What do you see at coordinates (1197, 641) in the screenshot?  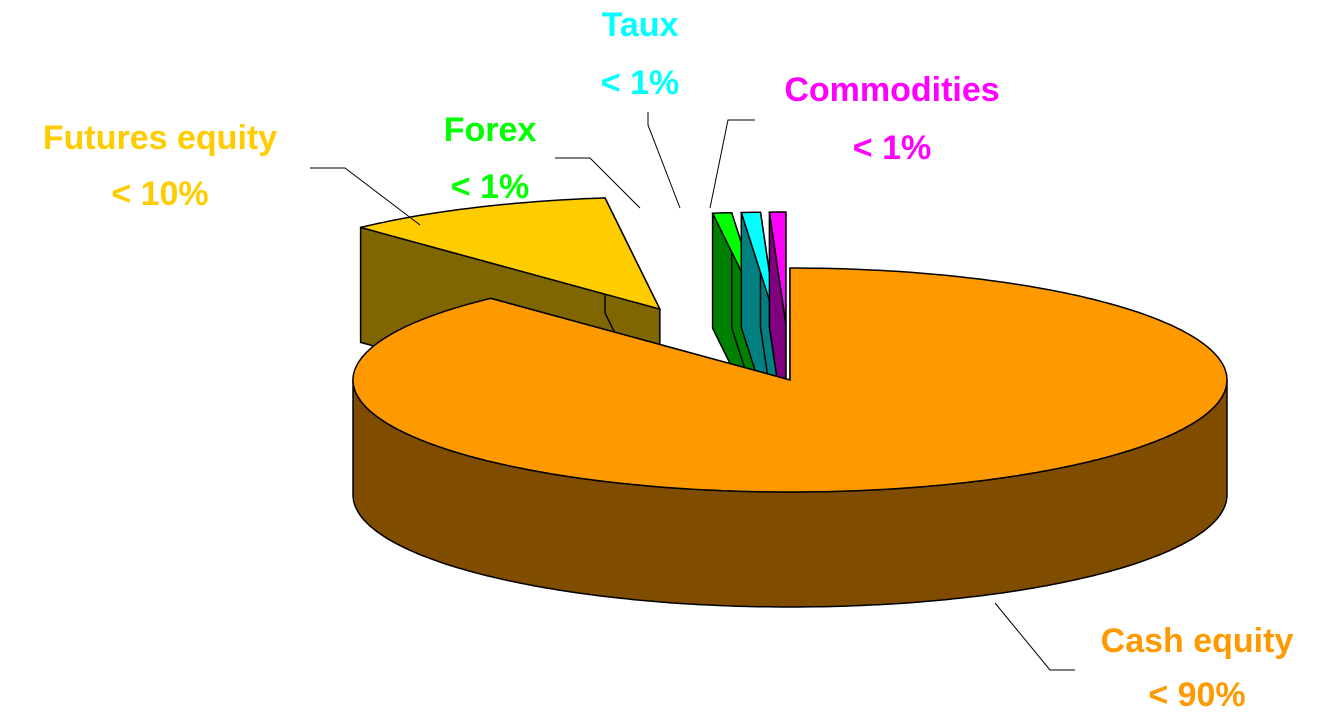 I see `slice-label: Cash equity` at bounding box center [1197, 641].